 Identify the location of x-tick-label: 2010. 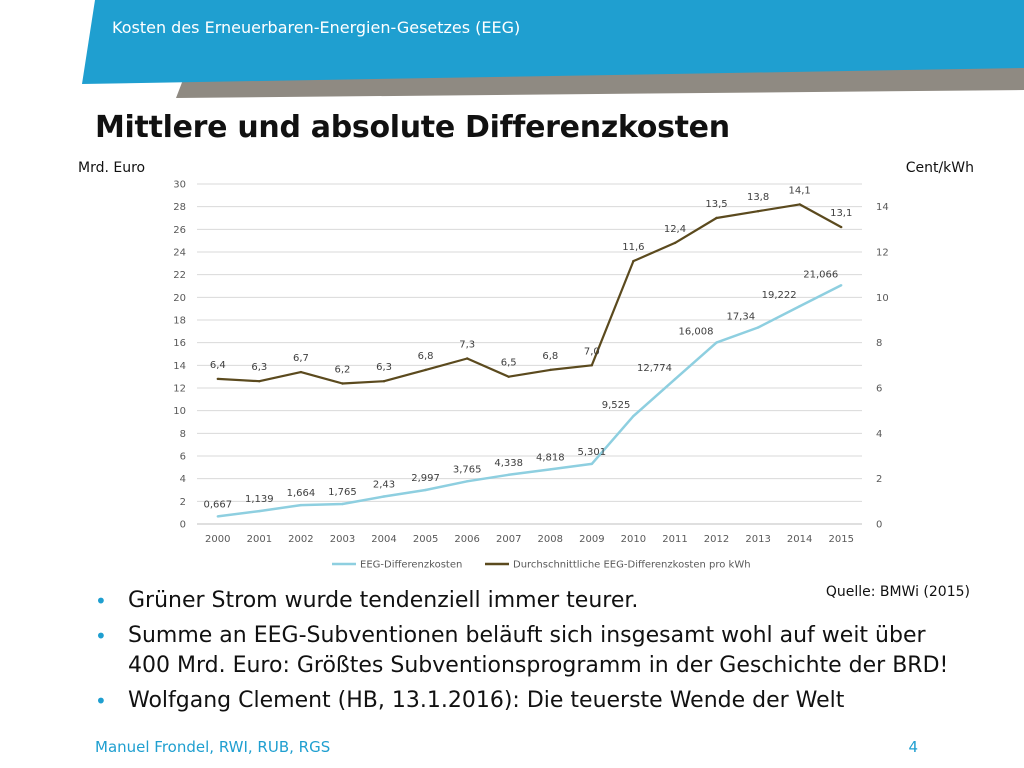
(633, 539).